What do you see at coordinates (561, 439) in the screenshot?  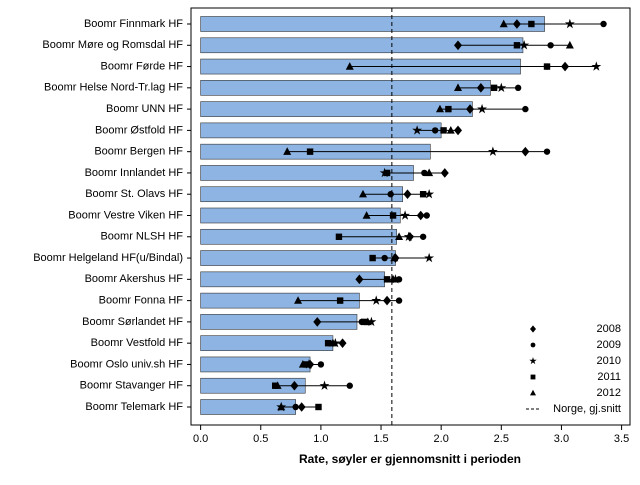 I see `x-tick-label: 3.0` at bounding box center [561, 439].